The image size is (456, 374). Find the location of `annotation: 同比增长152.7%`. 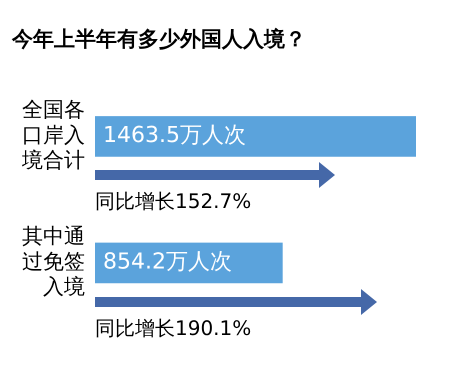

annotation: 同比增长152.7% is located at coordinates (173, 202).